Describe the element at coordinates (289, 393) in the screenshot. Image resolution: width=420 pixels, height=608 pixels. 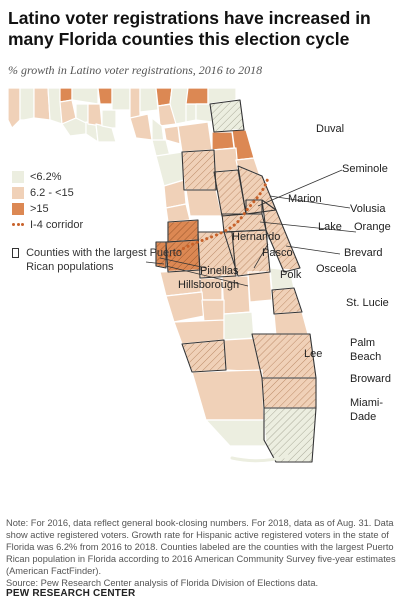
I see `county-broward` at that location.